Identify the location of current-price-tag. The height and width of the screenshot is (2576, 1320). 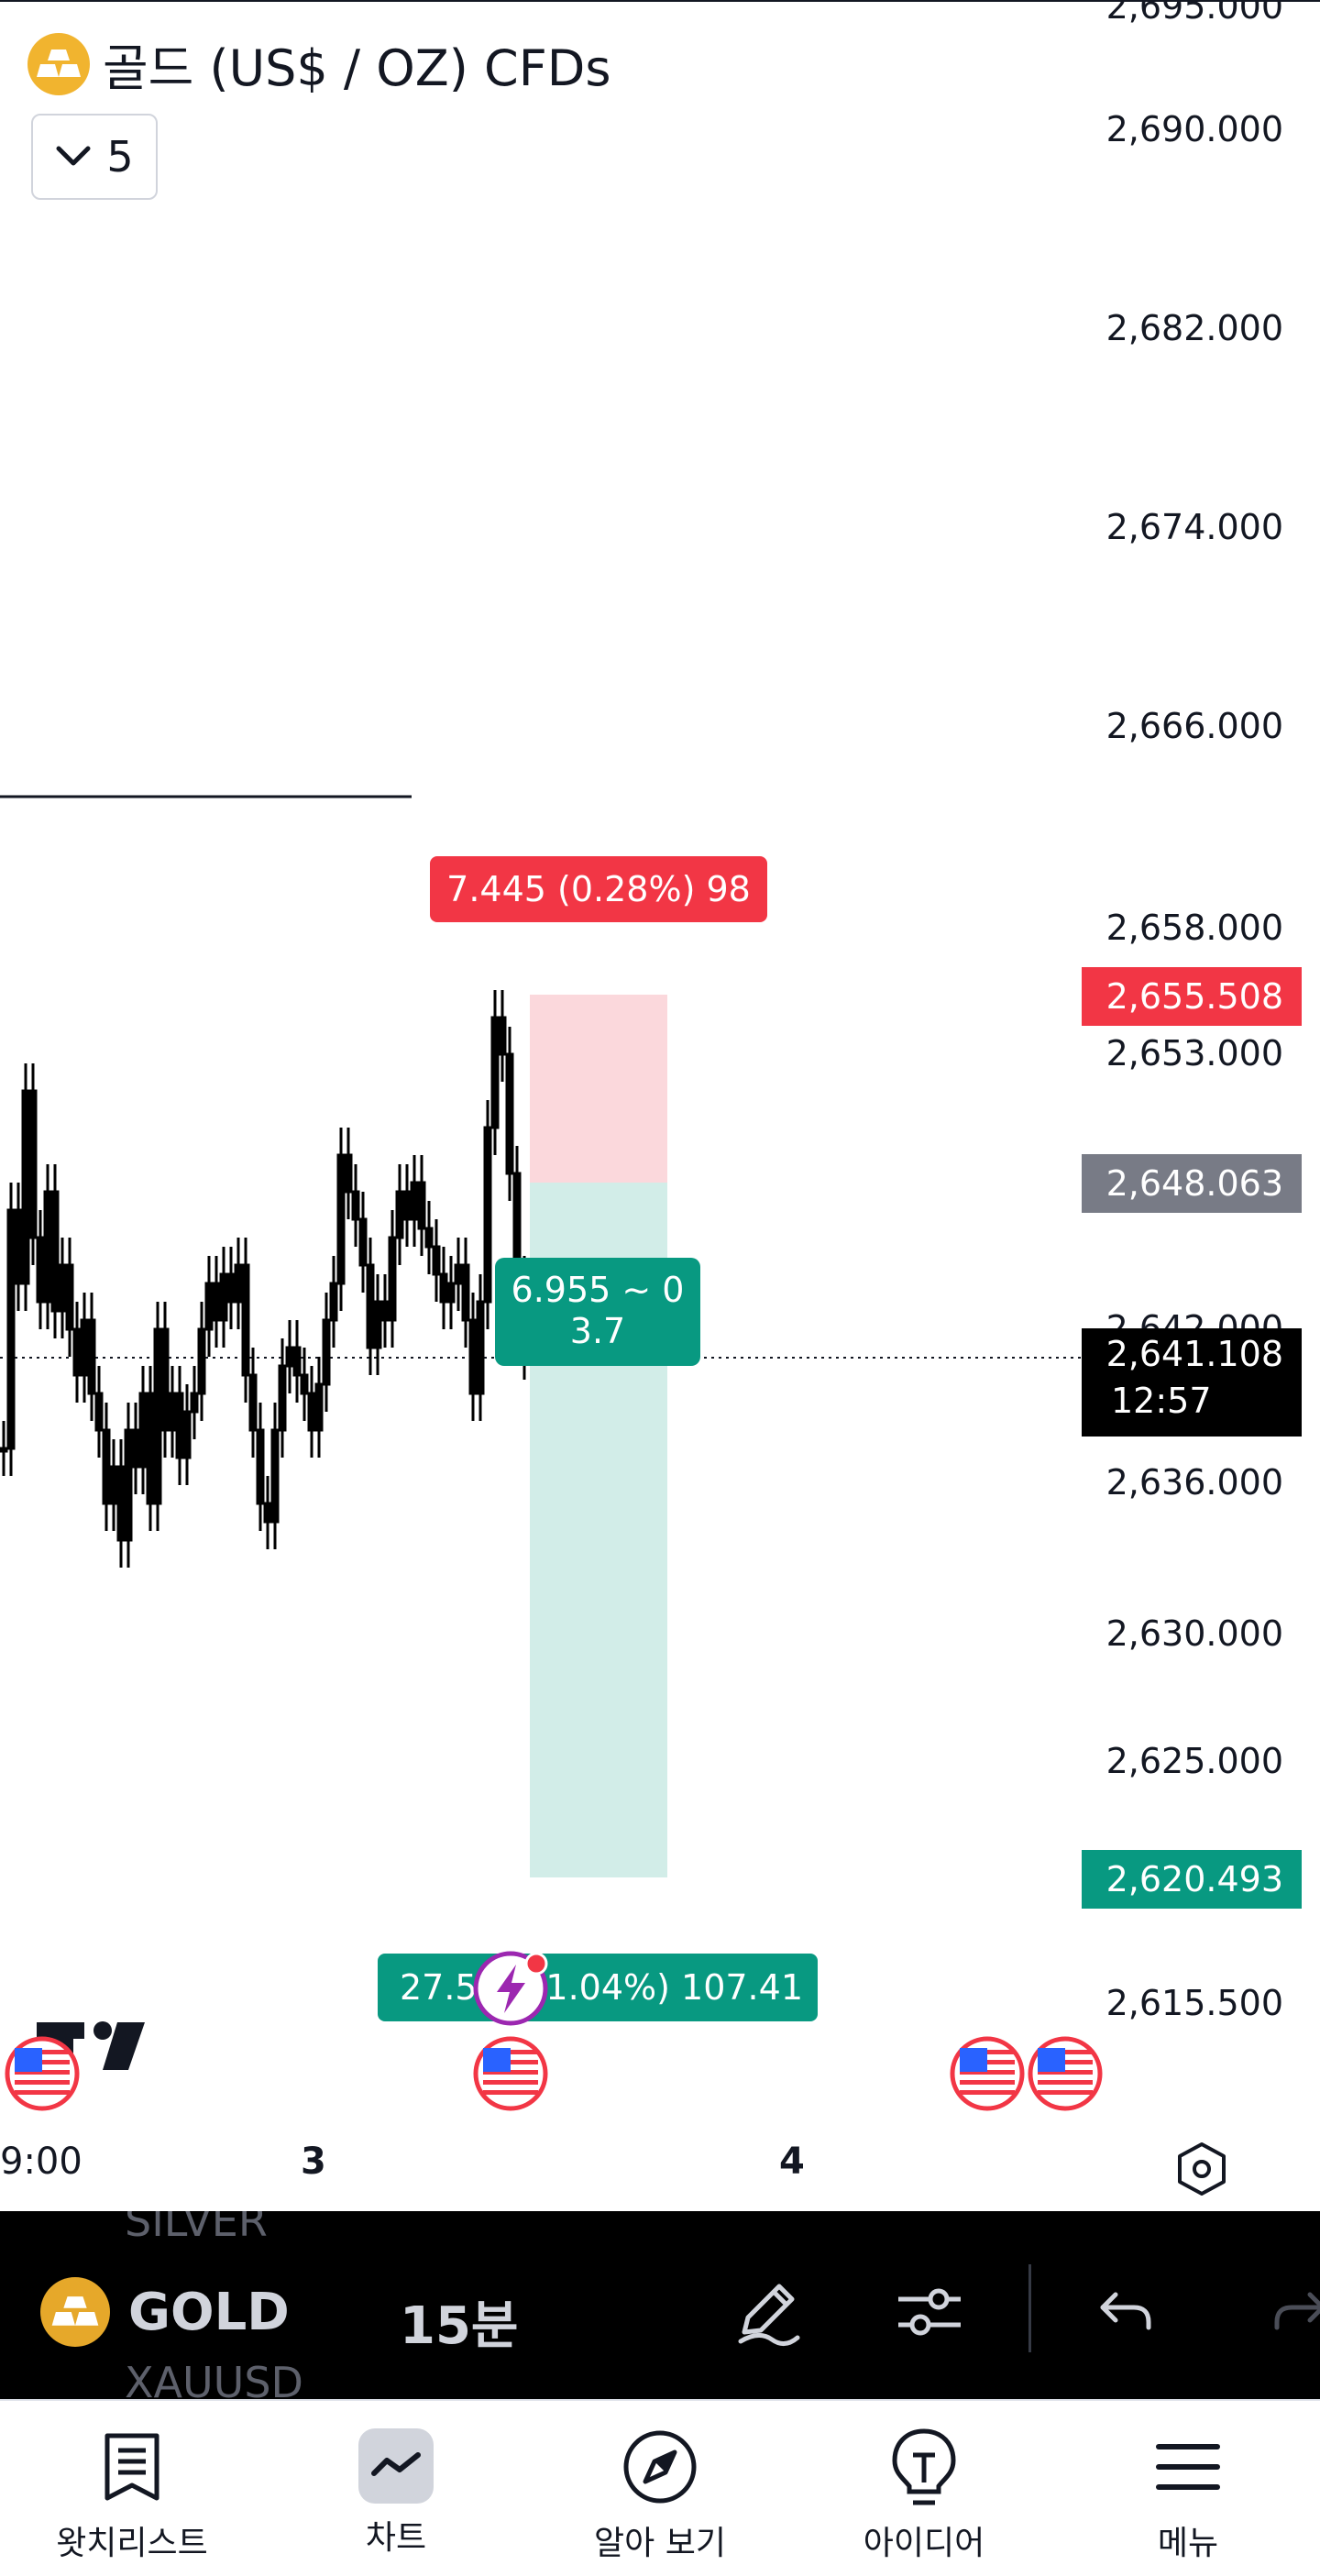
(1192, 1383).